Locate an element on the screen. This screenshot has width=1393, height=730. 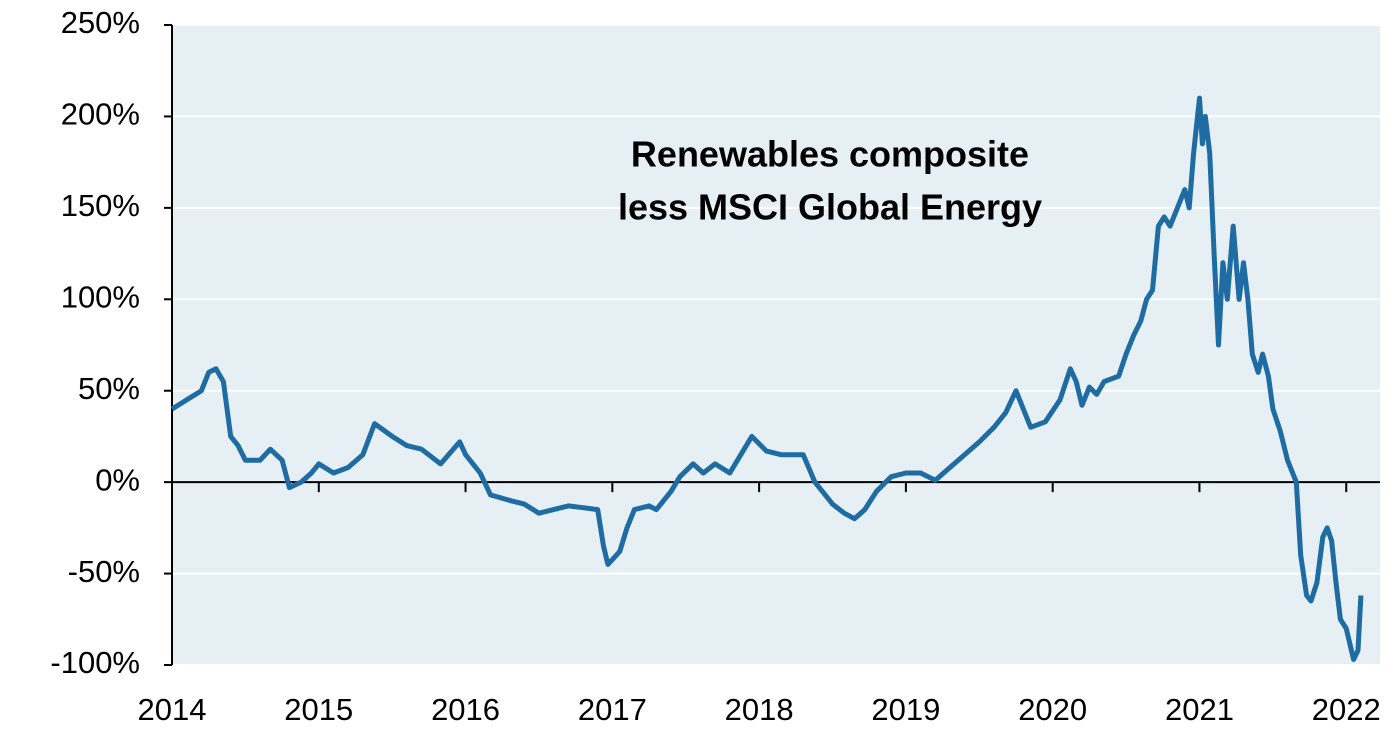
x-tick-label: 2015 is located at coordinates (318, 709).